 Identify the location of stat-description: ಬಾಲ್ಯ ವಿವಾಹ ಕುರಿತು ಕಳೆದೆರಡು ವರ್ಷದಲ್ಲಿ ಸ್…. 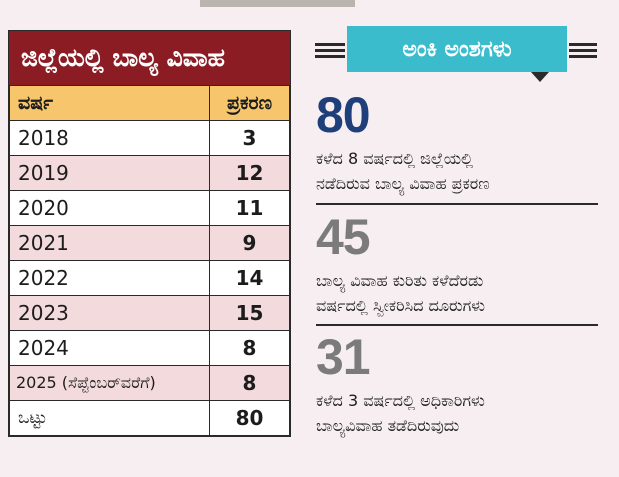
(457, 293).